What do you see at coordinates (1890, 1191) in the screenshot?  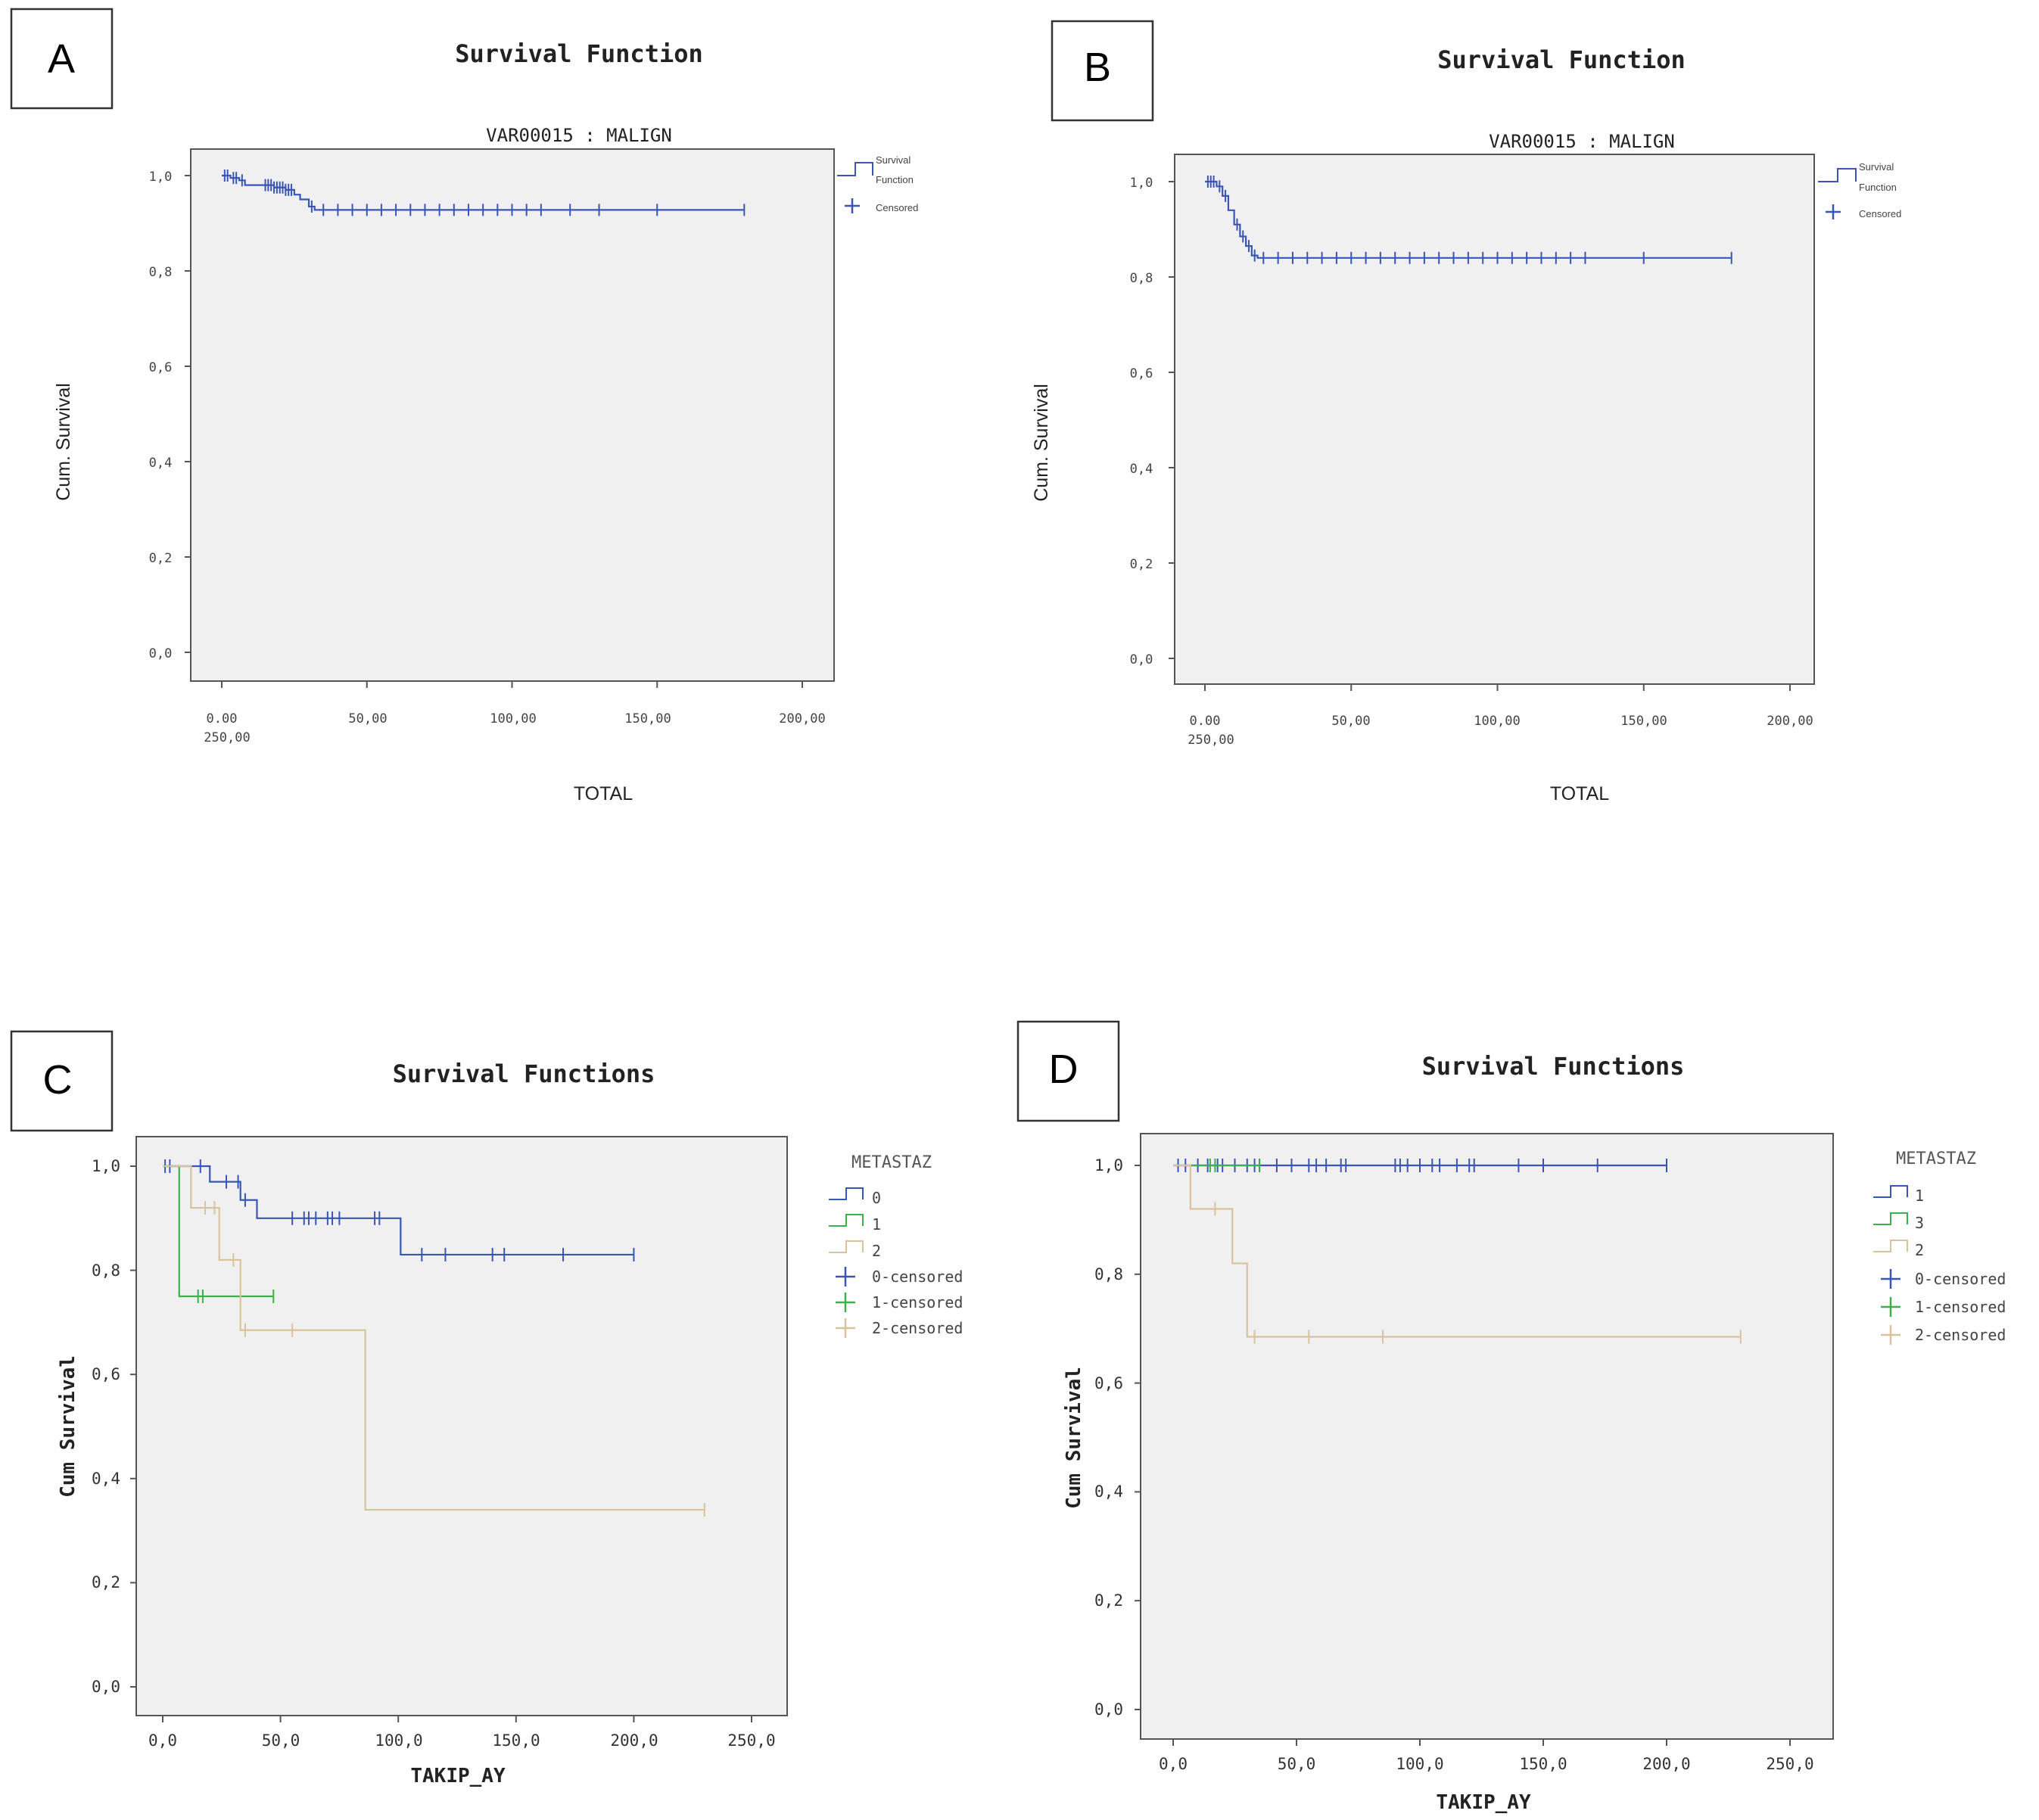 I see `panel-d-legend-line-0-icon` at bounding box center [1890, 1191].